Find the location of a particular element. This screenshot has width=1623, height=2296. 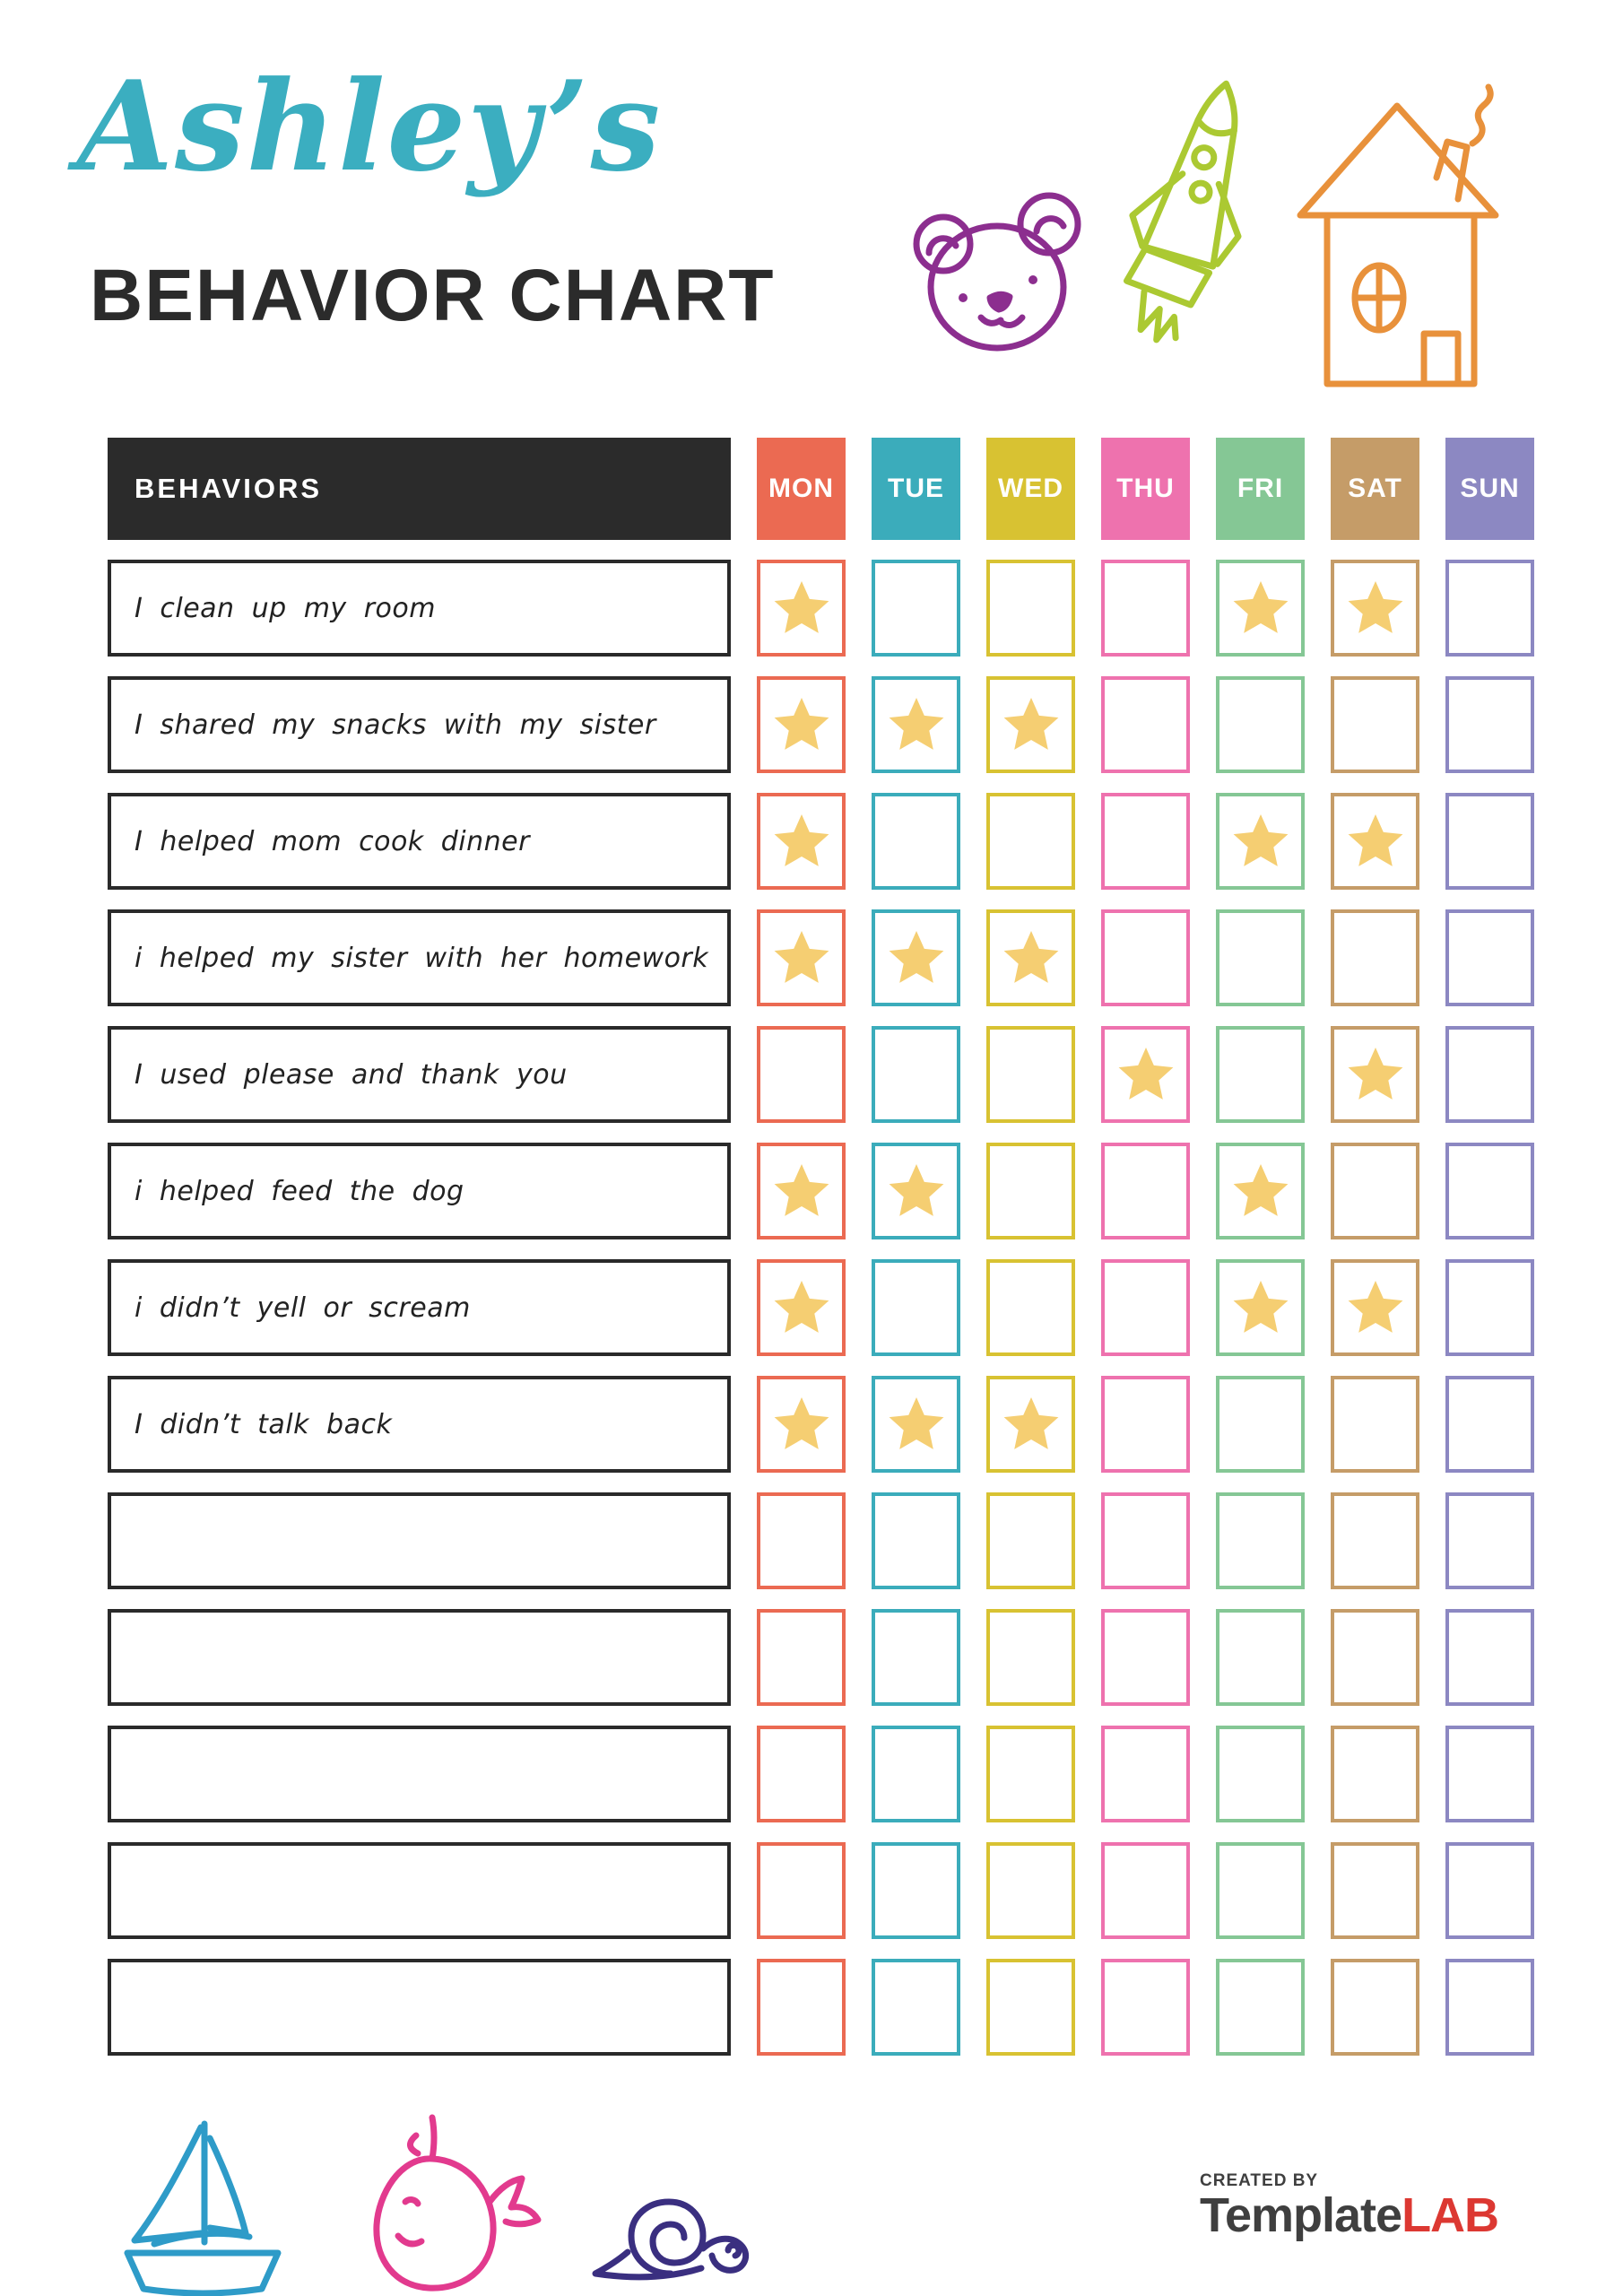

day-cell-r13-sat is located at coordinates (1375, 2007).